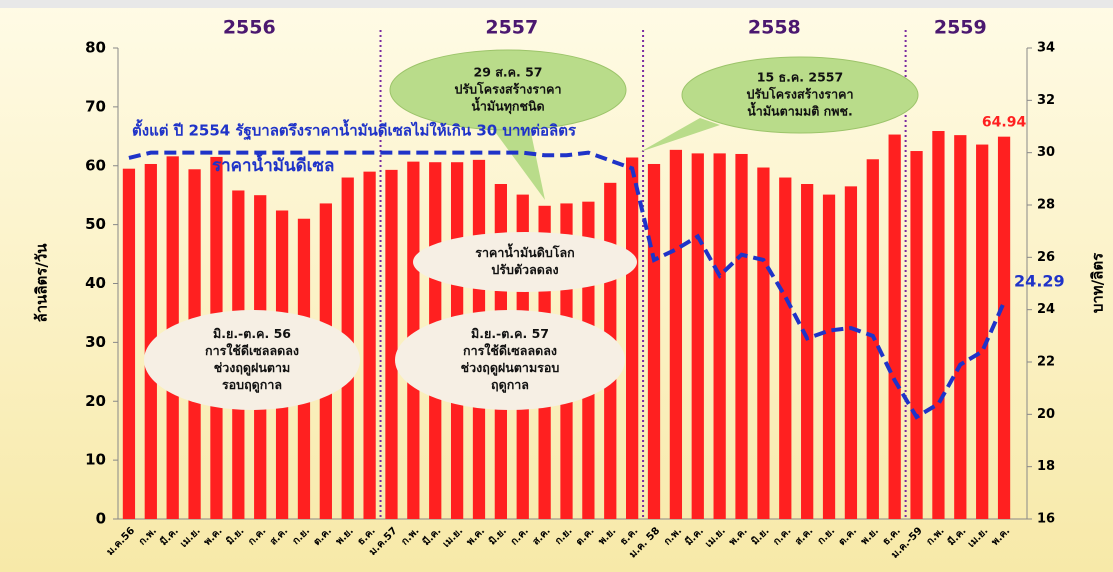  What do you see at coordinates (524, 251) in the screenshot?
I see `callout-text: ราคาน้ำมันดิบโลก` at bounding box center [524, 251].